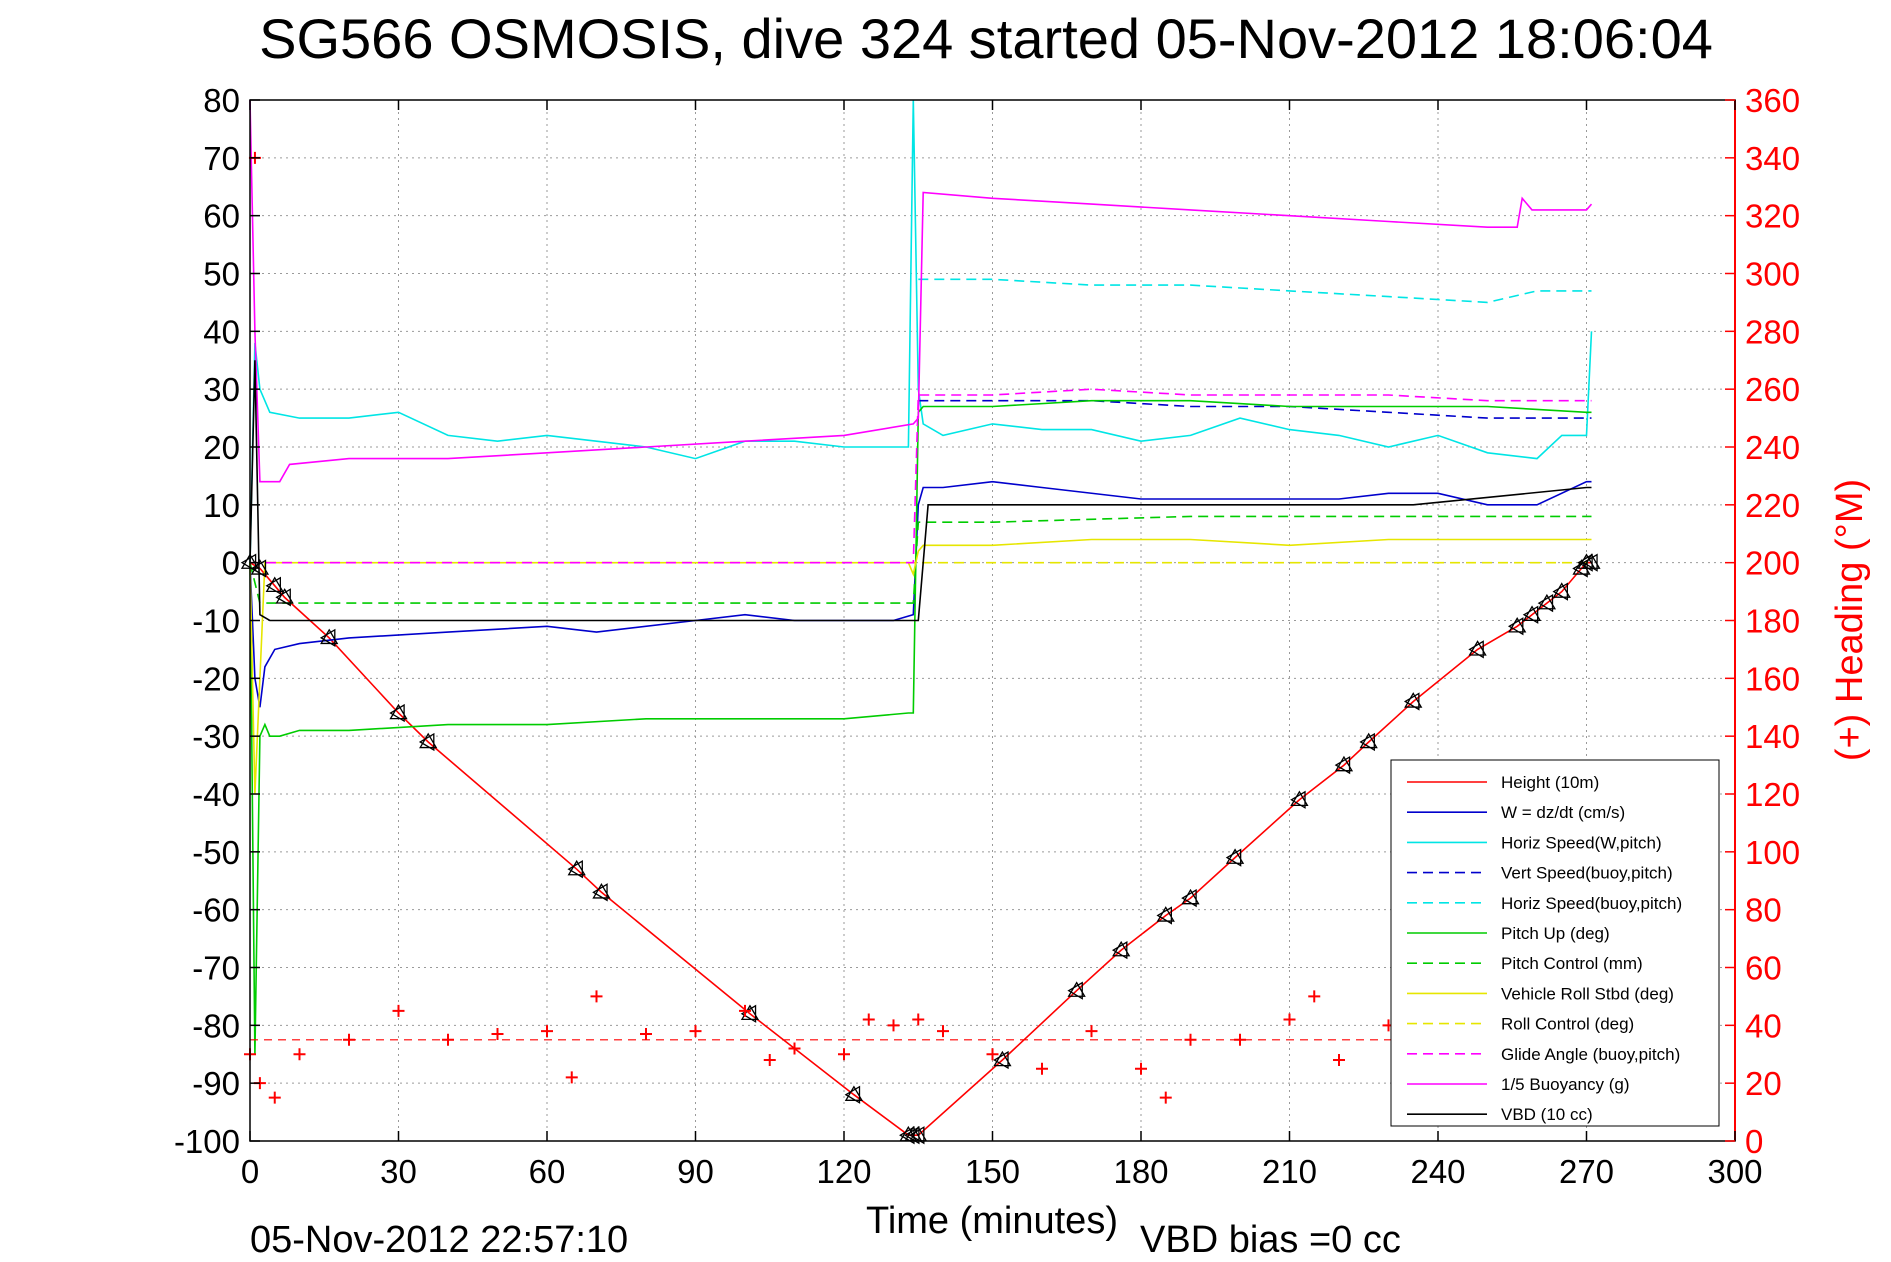 This screenshot has height=1262, width=1891. What do you see at coordinates (216, 968) in the screenshot?
I see `y-tick-label: -70` at bounding box center [216, 968].